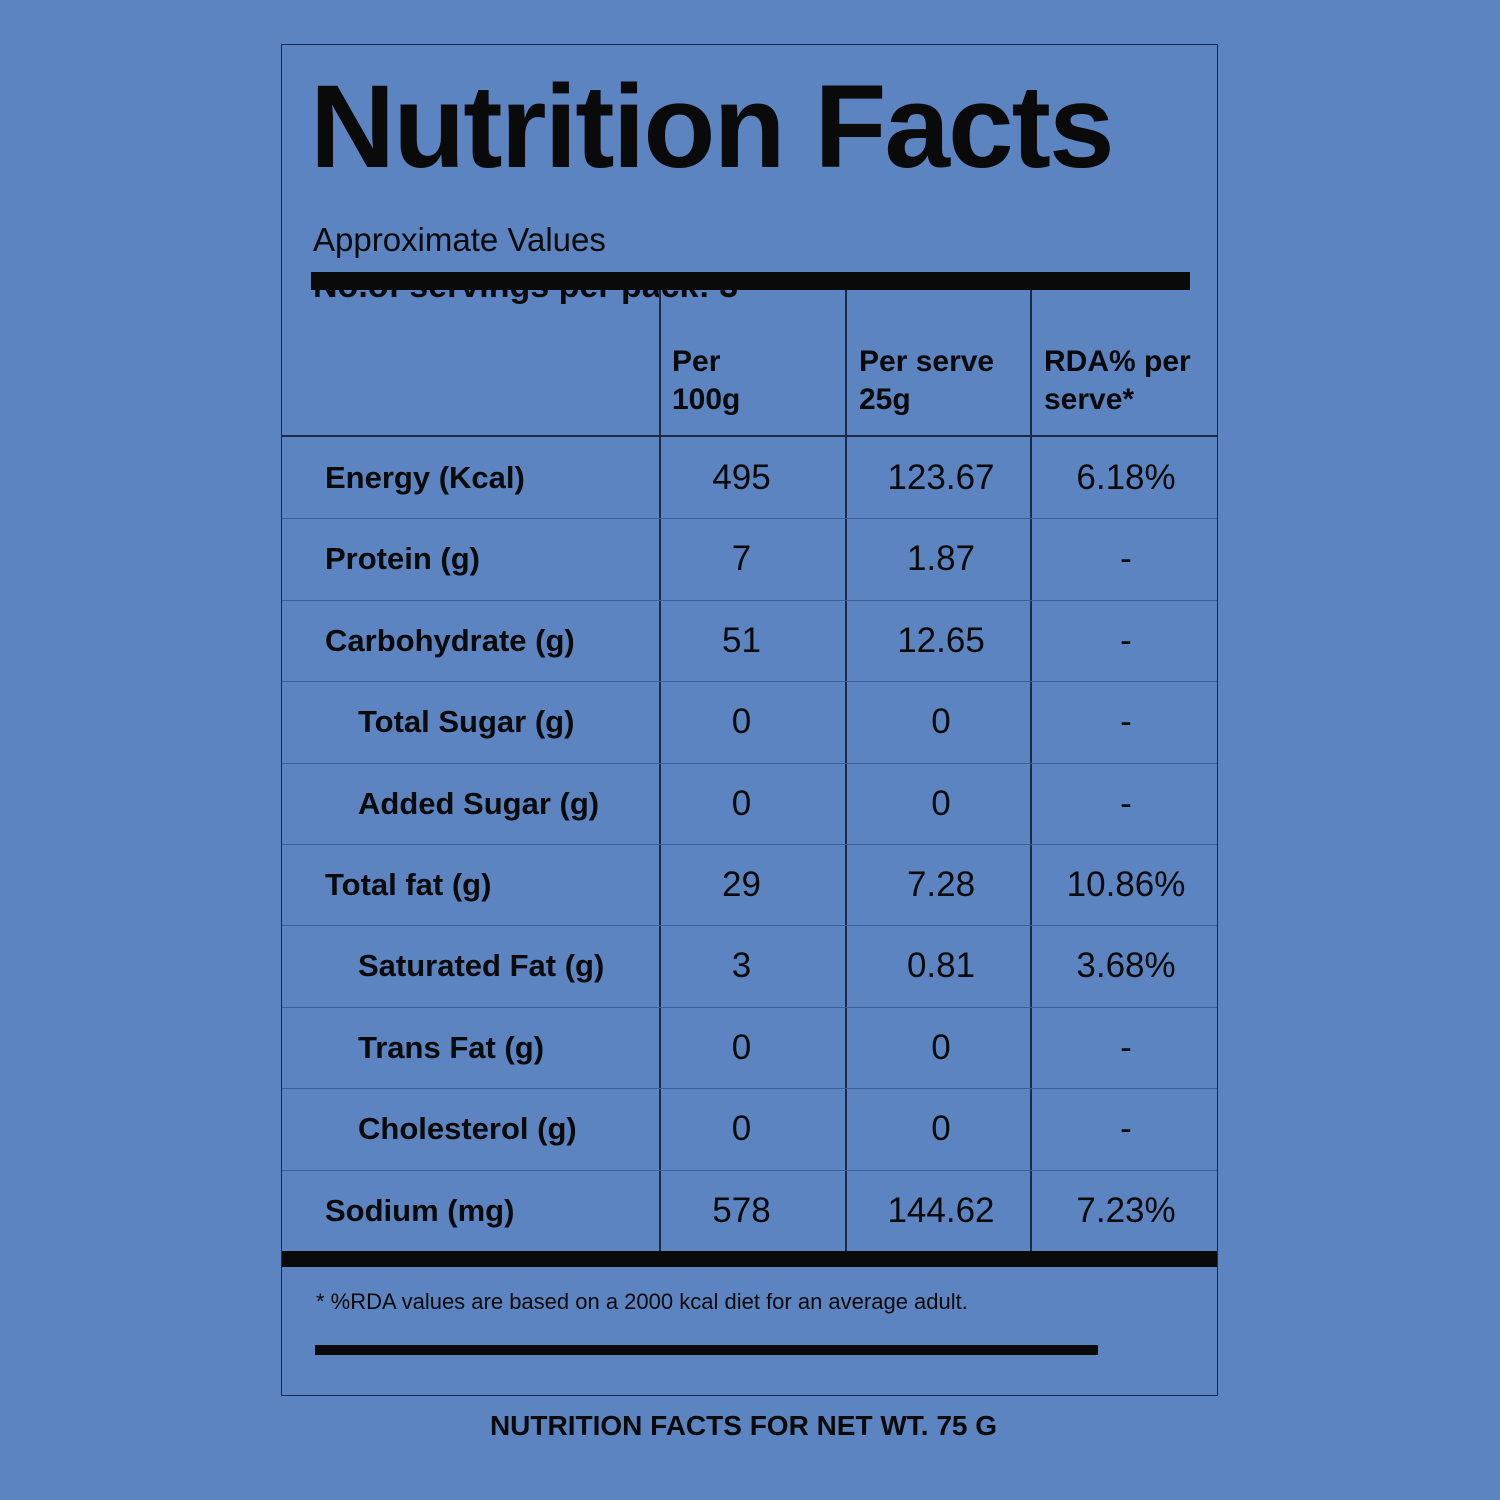 The height and width of the screenshot is (1500, 1500). I want to click on table-row: Trans Fat (g) 0 0 -, so click(749, 1047).